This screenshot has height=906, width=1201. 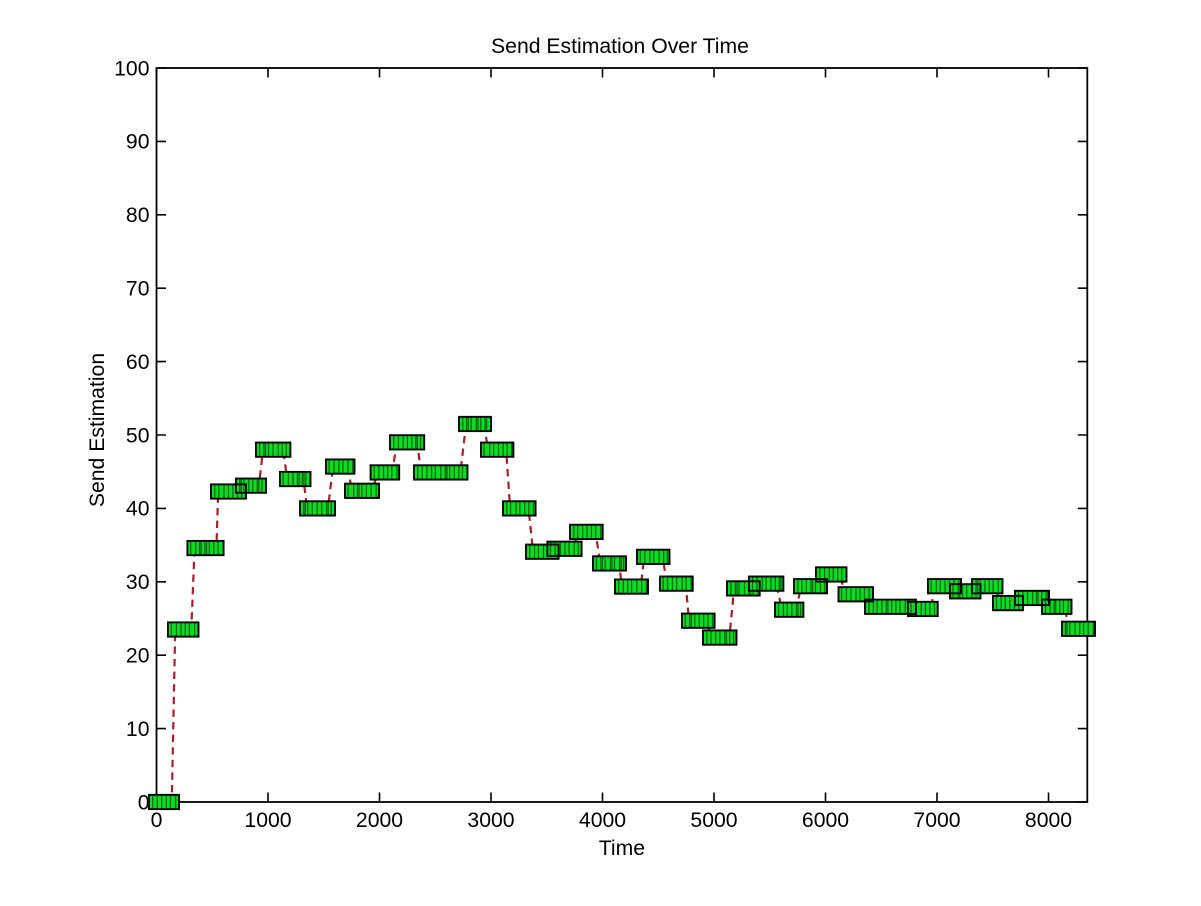 I want to click on svg-text: 5000, so click(x=713, y=820).